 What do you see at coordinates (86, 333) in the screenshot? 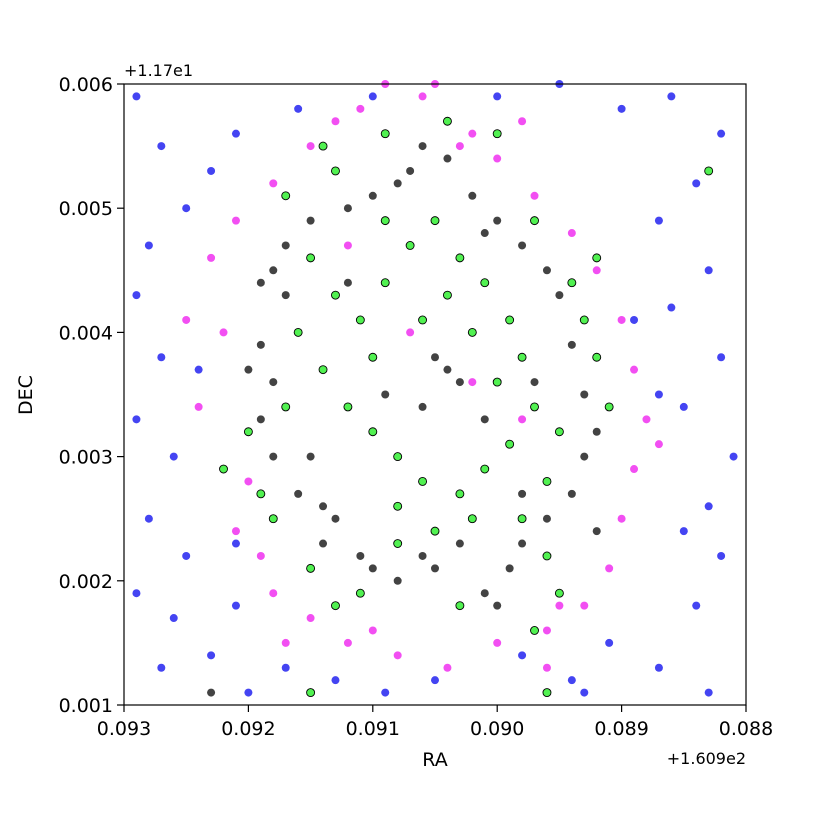
I see `y-tick-label: 0.004` at bounding box center [86, 333].